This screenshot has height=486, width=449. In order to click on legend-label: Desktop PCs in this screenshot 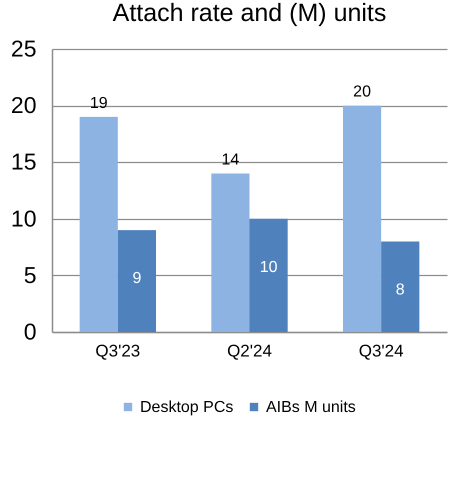, I will do `click(187, 407)`.